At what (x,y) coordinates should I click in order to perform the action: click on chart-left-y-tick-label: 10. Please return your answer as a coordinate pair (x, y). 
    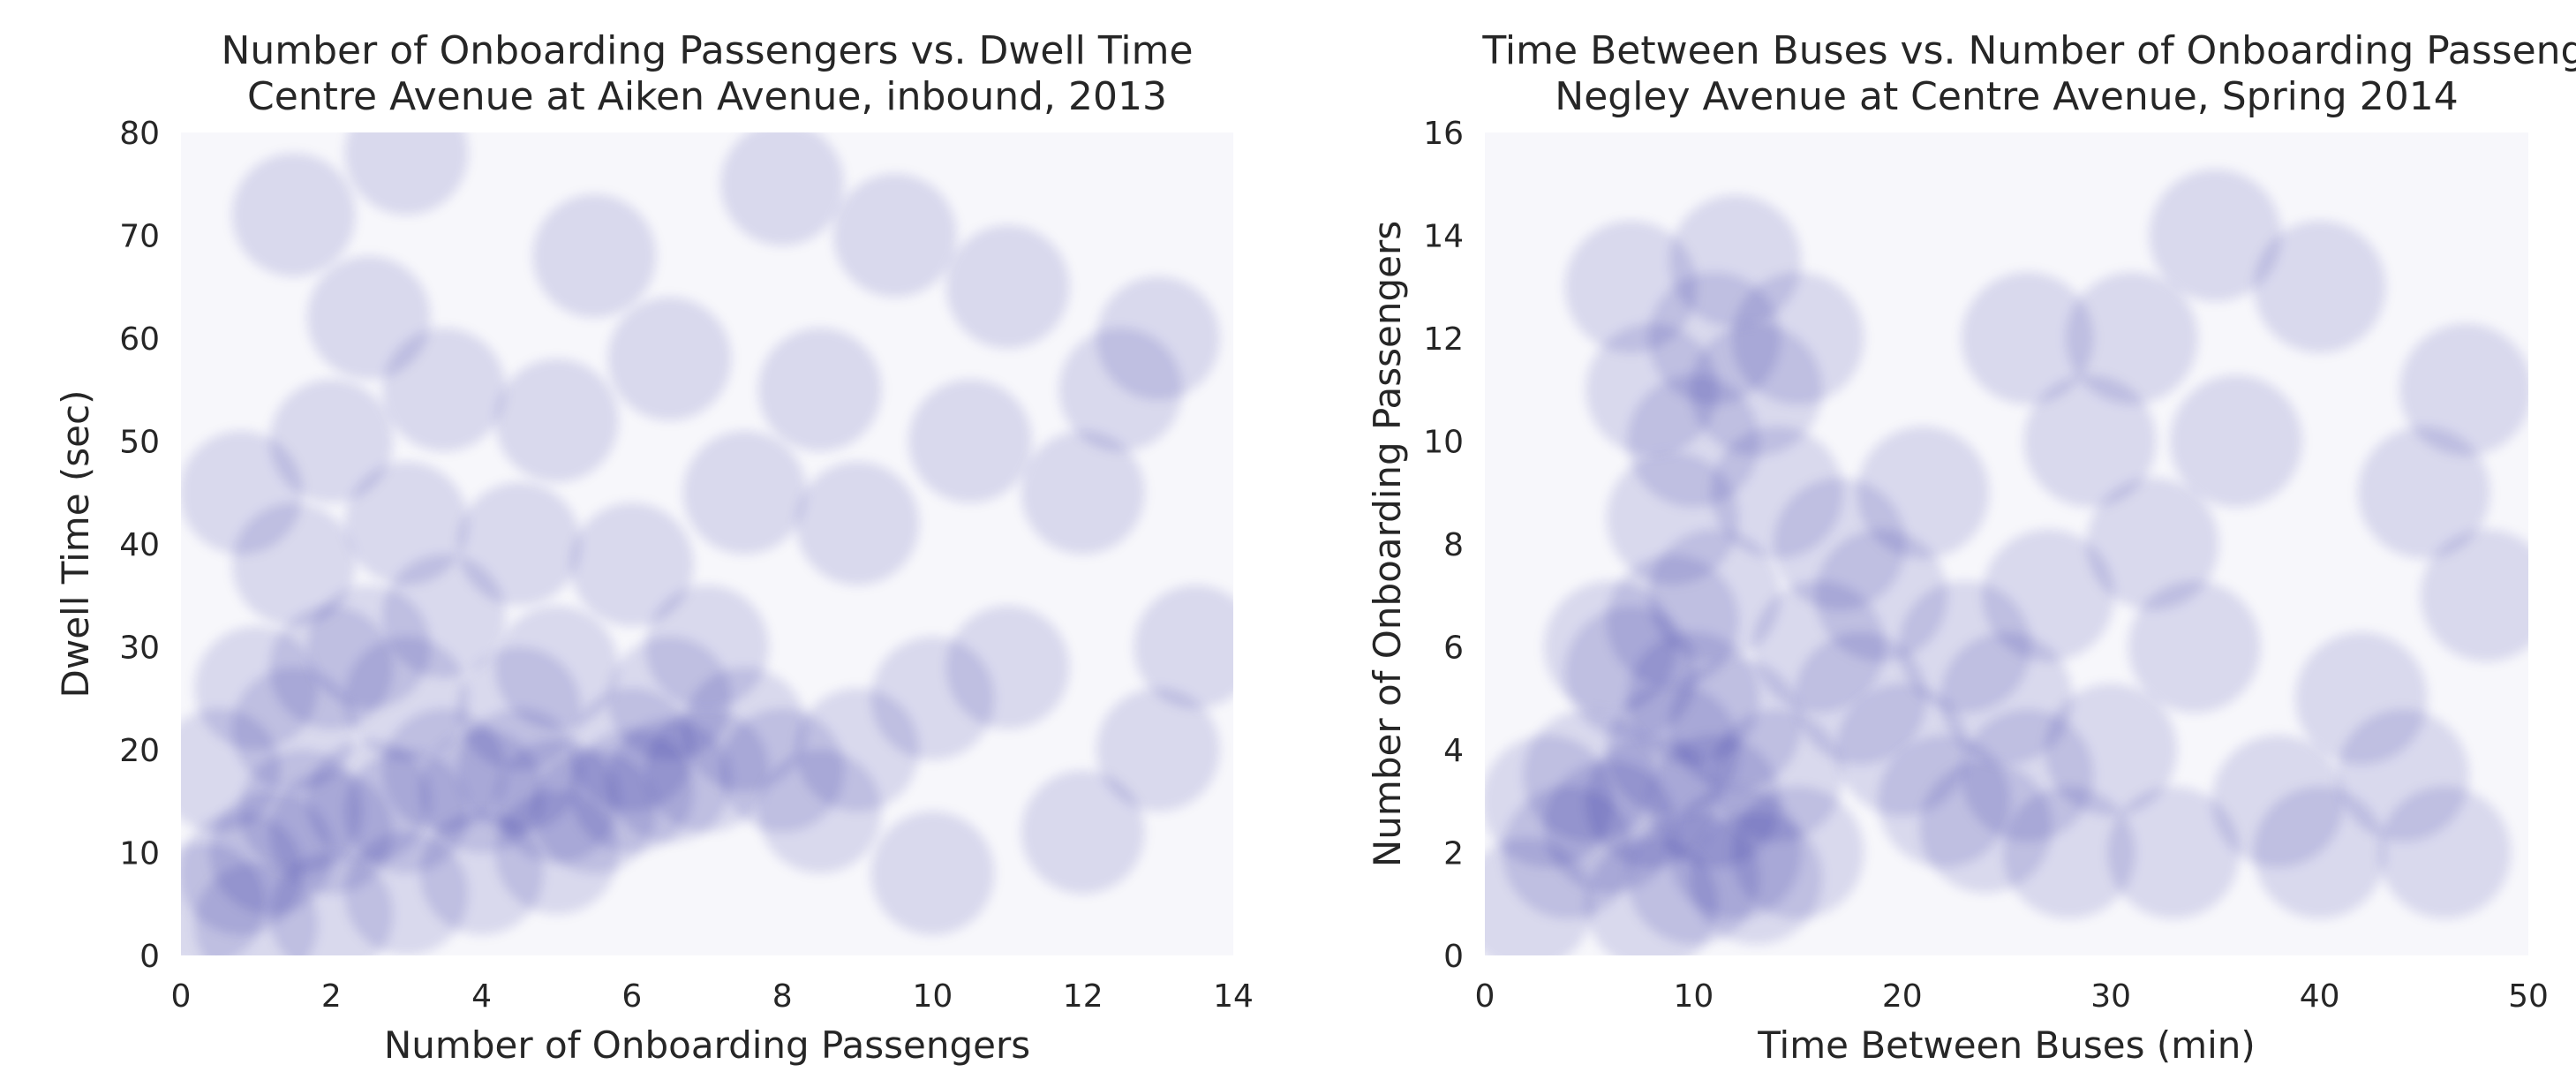
    Looking at the image, I should click on (140, 854).